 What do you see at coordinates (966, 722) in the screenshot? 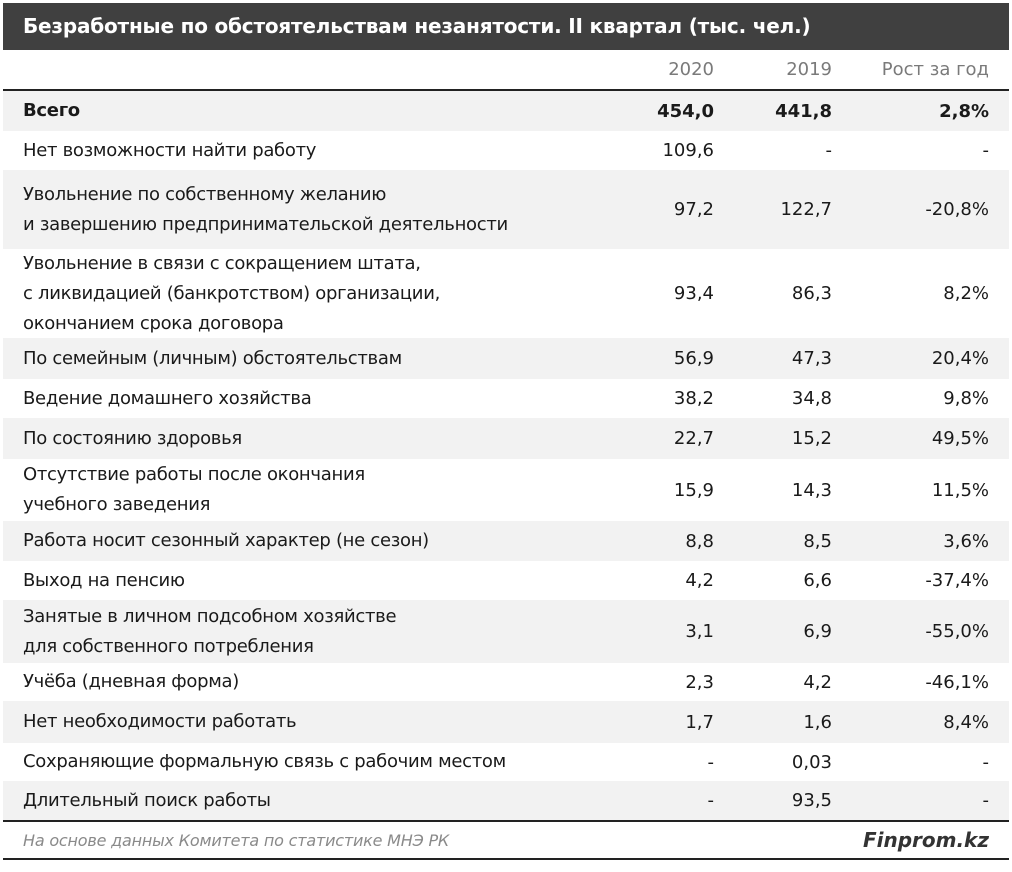
I see `row-growth: 8,4%` at bounding box center [966, 722].